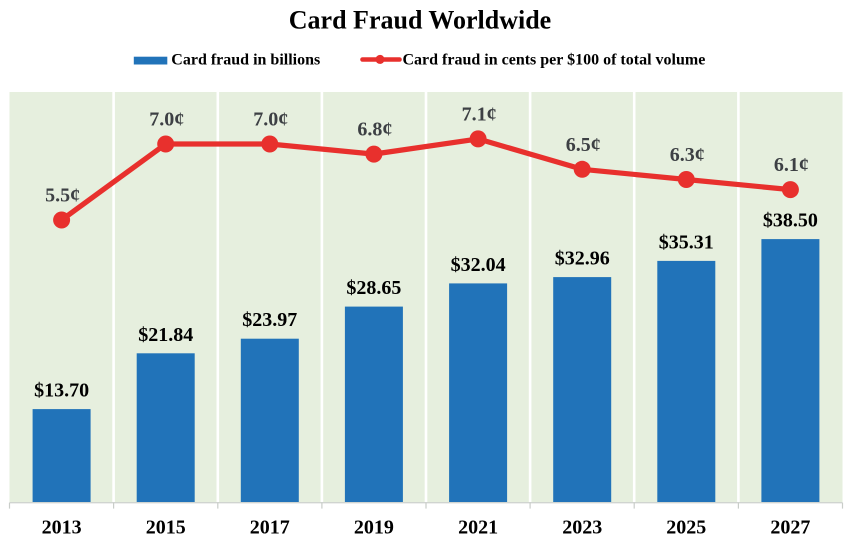 Image resolution: width=850 pixels, height=544 pixels. What do you see at coordinates (245, 59) in the screenshot?
I see `svg-text: Card fraud in billions` at bounding box center [245, 59].